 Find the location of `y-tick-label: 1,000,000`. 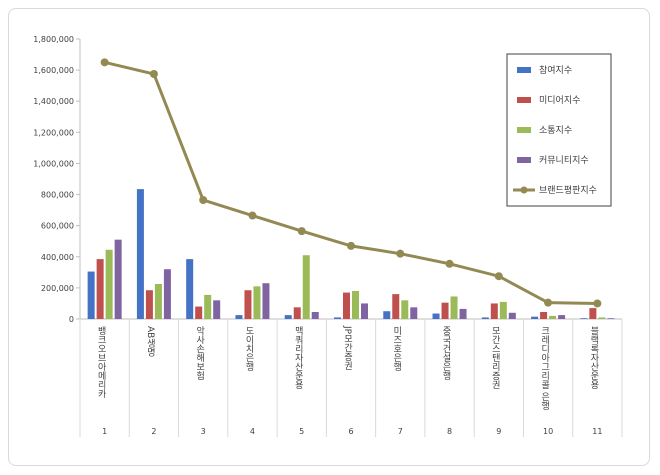

y-tick-label: 1,000,000 is located at coordinates (53, 163).